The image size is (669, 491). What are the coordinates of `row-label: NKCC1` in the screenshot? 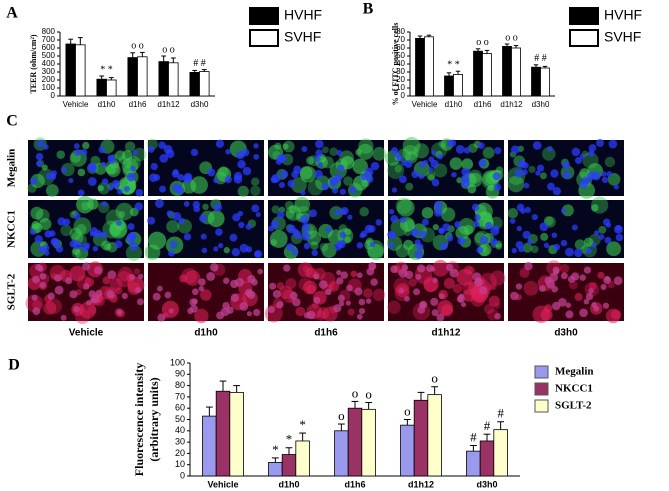 It's located at (12, 229).